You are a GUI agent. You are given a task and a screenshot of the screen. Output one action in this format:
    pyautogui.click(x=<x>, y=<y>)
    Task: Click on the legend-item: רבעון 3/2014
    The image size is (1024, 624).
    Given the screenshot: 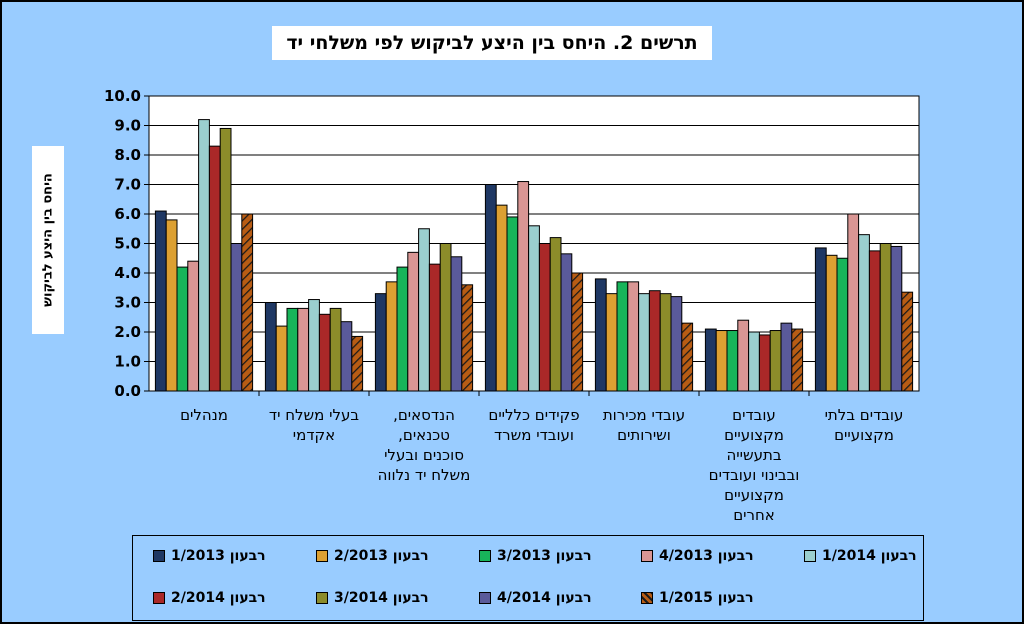 What is the action you would take?
    pyautogui.click(x=372, y=598)
    